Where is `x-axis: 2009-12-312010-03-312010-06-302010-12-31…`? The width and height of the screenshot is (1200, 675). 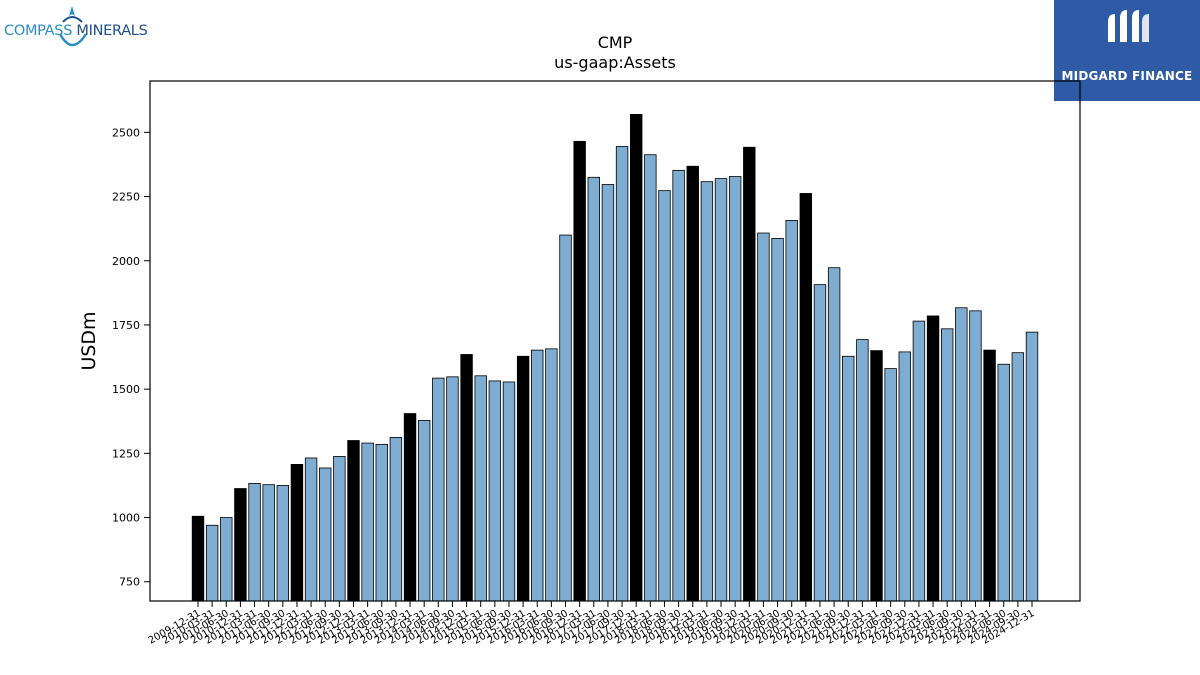
x-axis: 2009-12-312010-03-312010-06-302010-12-31… is located at coordinates (592, 624).